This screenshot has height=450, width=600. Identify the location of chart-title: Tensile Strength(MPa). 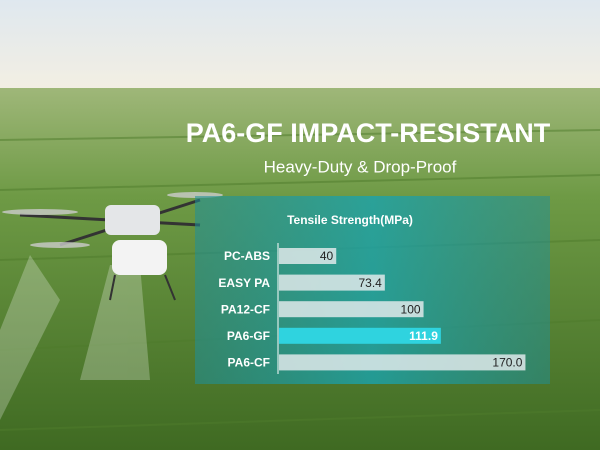
(350, 220).